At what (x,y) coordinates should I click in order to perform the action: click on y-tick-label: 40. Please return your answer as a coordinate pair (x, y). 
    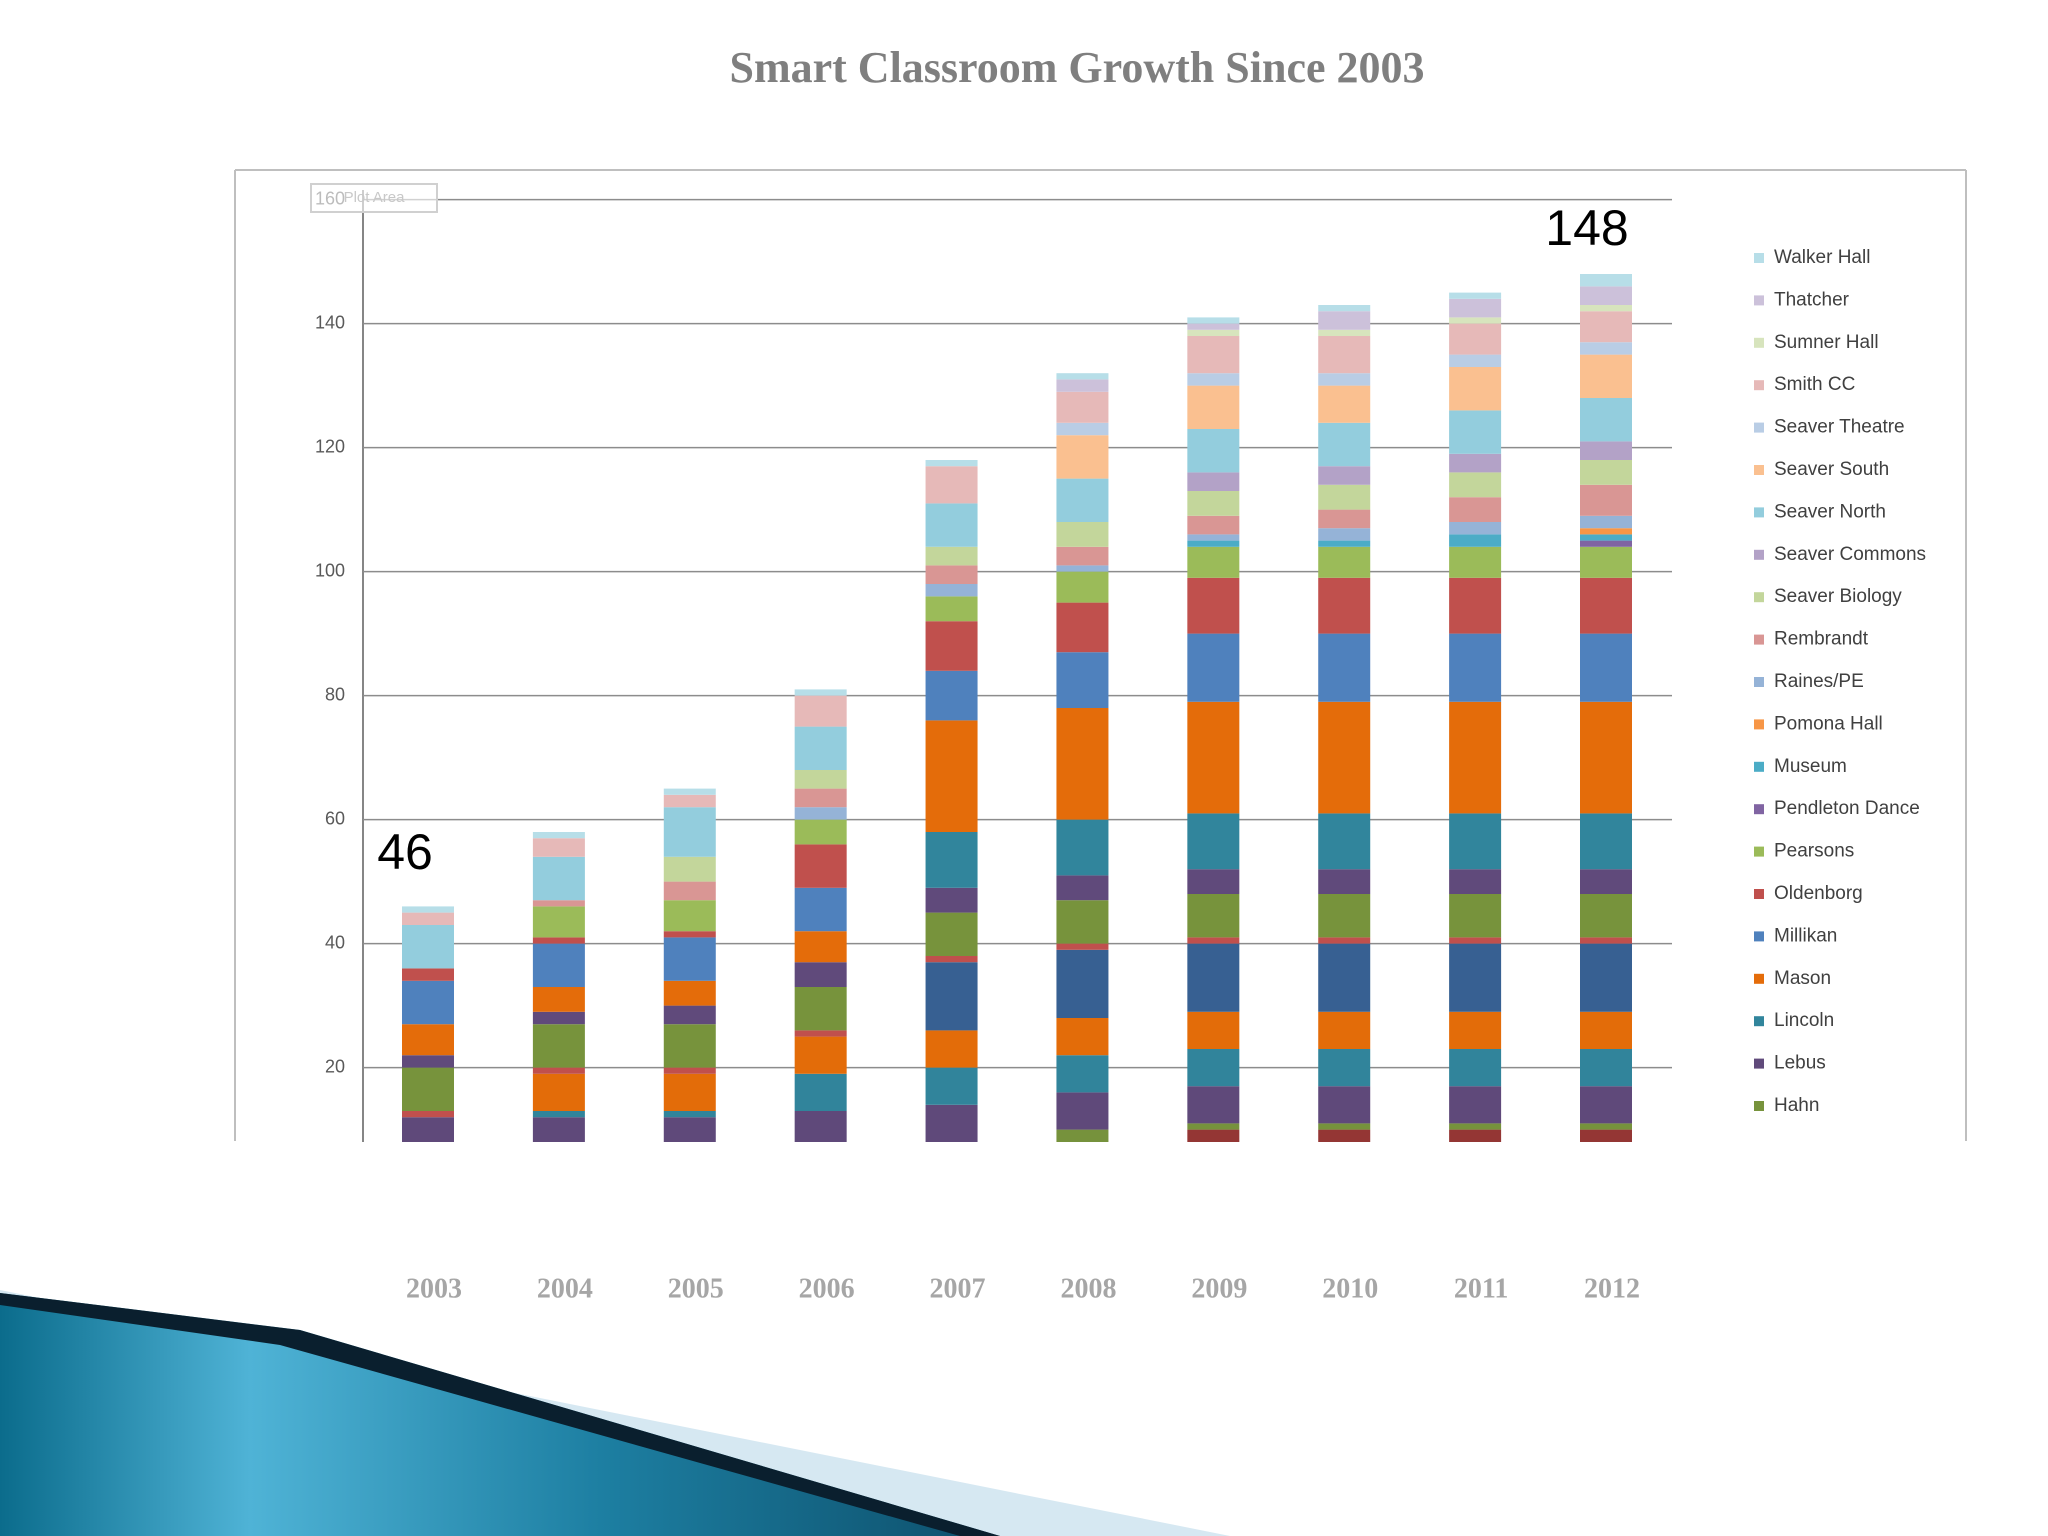
    Looking at the image, I should click on (335, 942).